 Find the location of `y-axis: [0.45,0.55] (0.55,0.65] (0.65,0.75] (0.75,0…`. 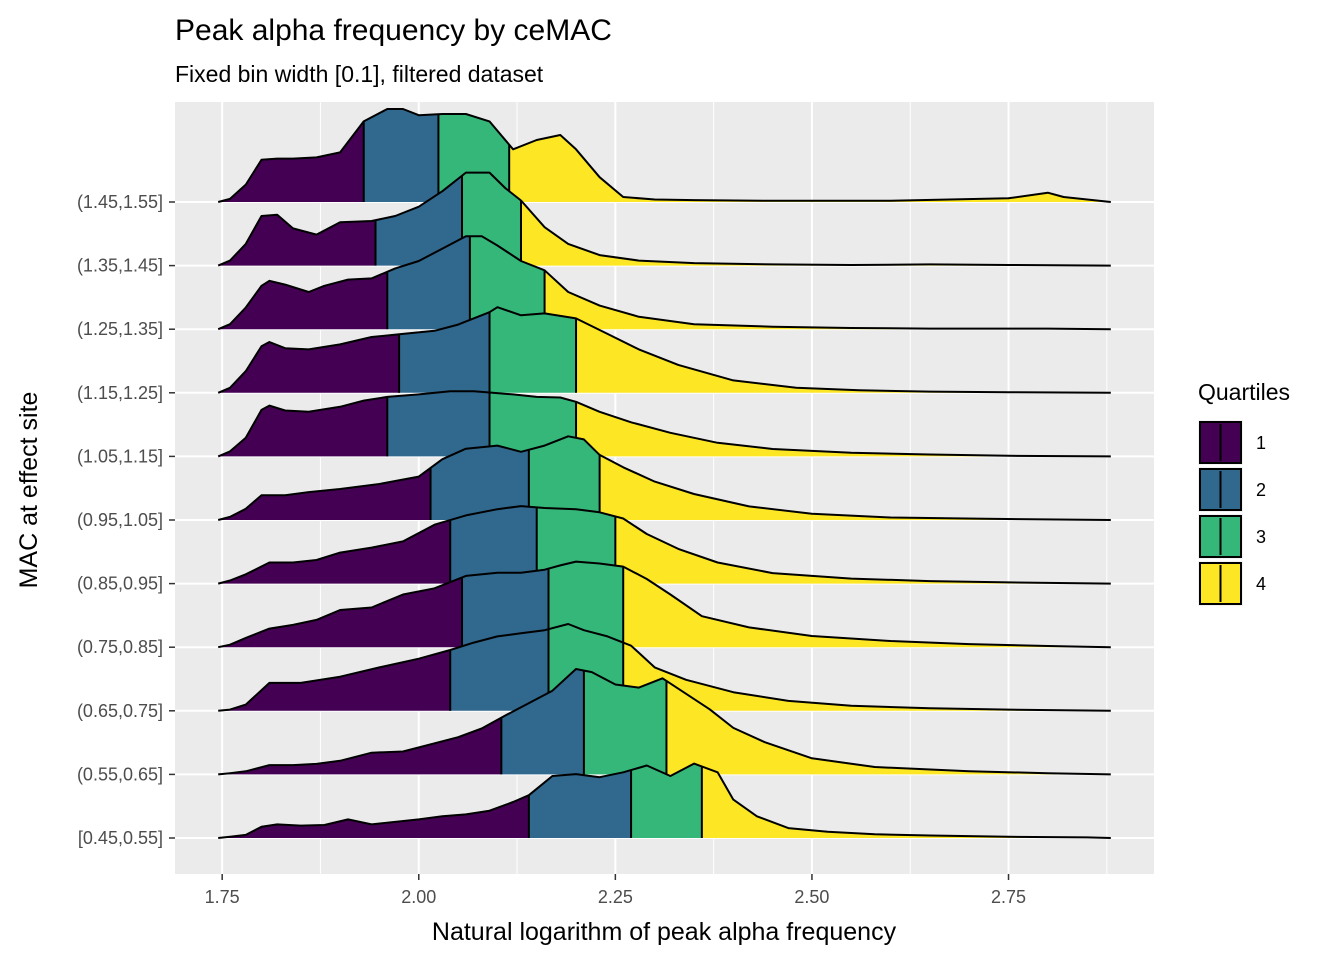

y-axis: [0.45,0.55] (0.55,0.65] (0.65,0.75] (0.75,0… is located at coordinates (126, 520).